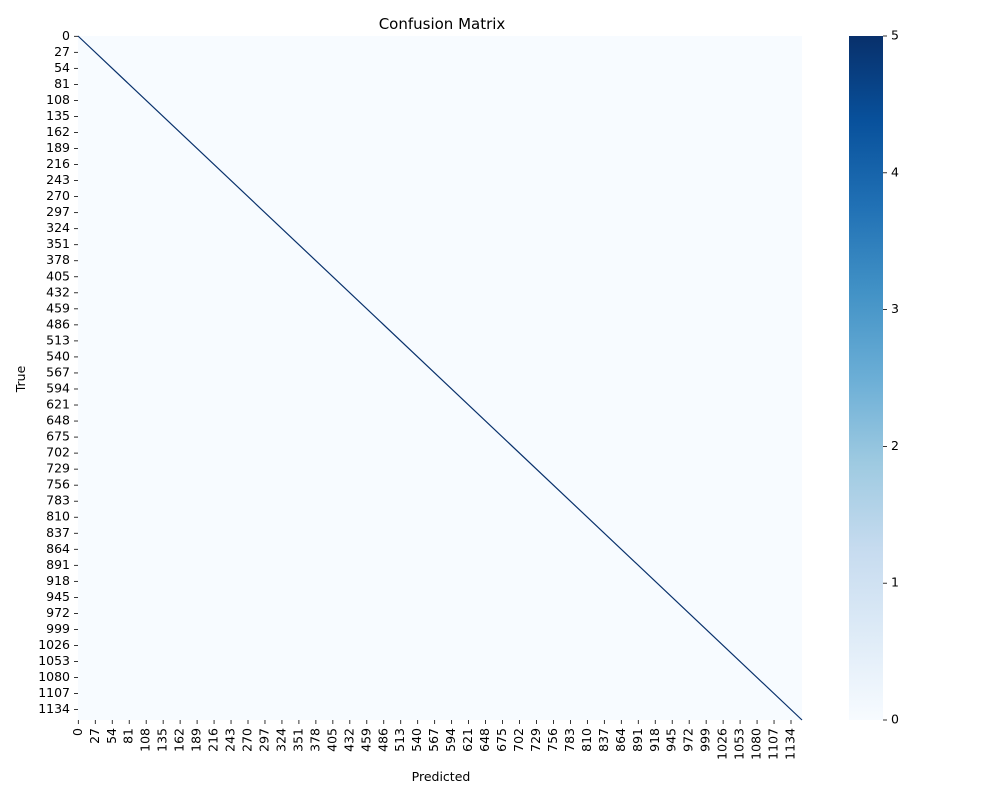 The image size is (1000, 800). What do you see at coordinates (54, 676) in the screenshot?
I see `y-tick-label: 1080` at bounding box center [54, 676].